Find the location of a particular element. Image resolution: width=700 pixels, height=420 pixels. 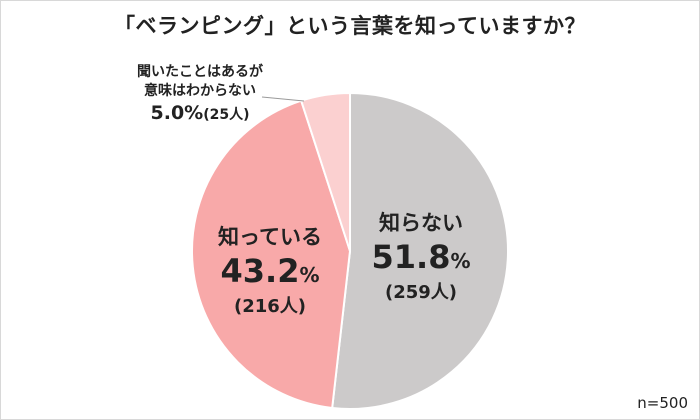

slice-percent-unknown-value: 51.8 is located at coordinates (411, 257).